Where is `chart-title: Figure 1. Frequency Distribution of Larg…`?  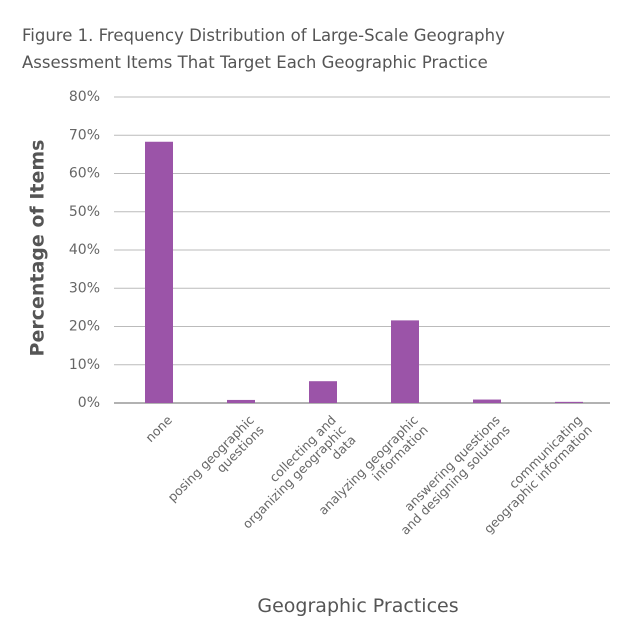 chart-title: Figure 1. Frequency Distribution of Larg… is located at coordinates (263, 49).